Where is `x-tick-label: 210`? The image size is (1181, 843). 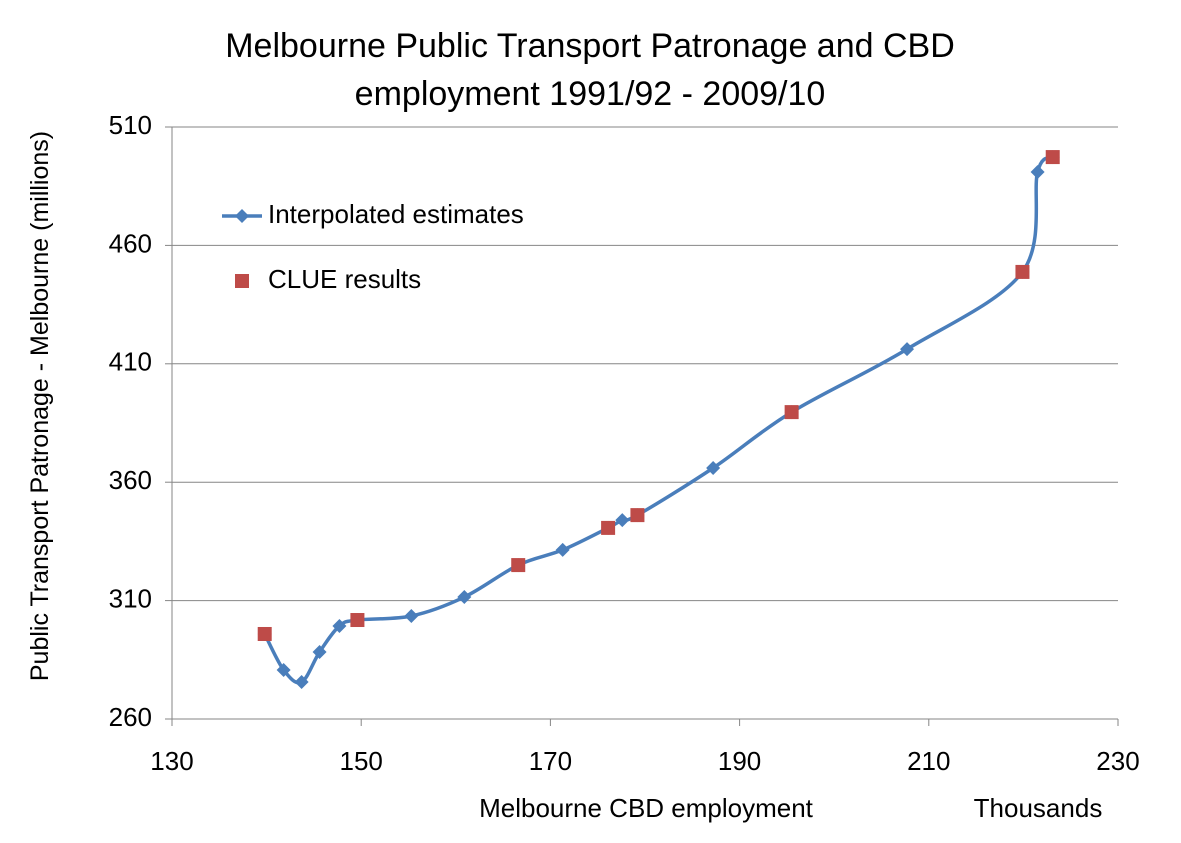
x-tick-label: 210 is located at coordinates (928, 761).